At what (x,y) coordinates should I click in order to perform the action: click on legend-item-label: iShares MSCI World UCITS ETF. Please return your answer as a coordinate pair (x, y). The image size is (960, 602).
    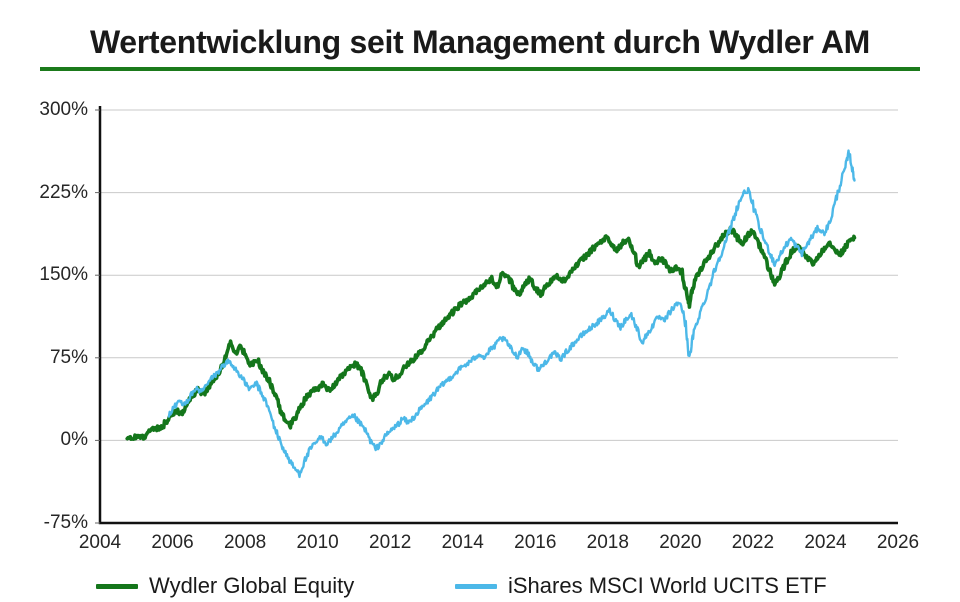
    Looking at the image, I should click on (667, 585).